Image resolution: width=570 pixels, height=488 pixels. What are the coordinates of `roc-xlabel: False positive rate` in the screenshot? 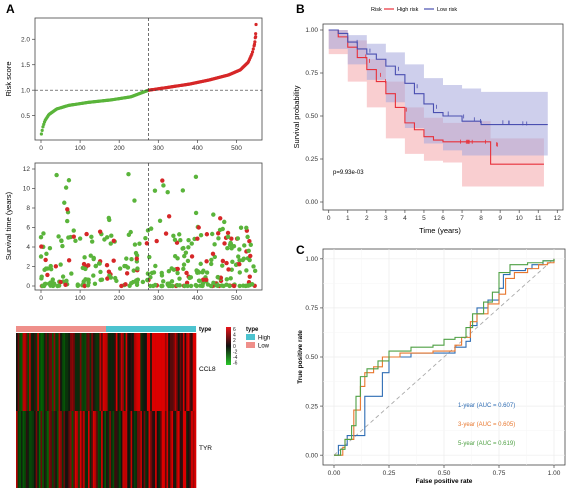 It's located at (444, 481).